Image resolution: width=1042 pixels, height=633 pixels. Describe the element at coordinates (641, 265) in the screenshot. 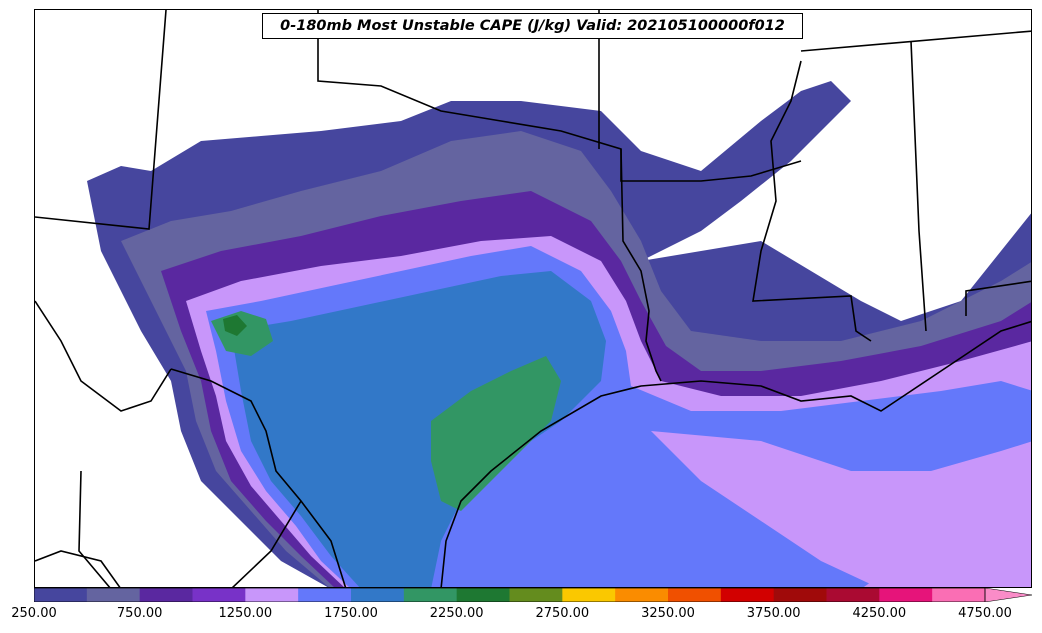

I see `texas-louisiana-border` at that location.